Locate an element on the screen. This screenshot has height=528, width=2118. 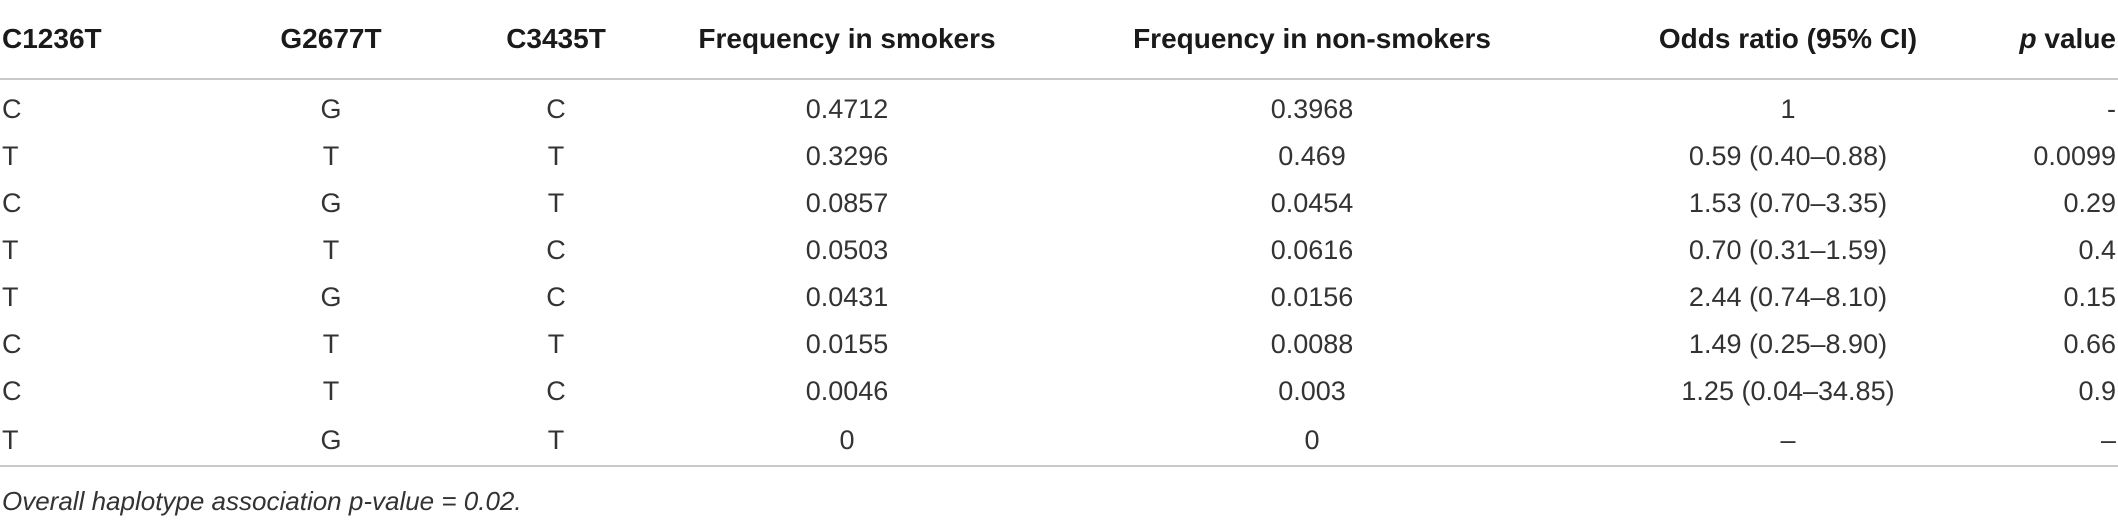
cell-p-value: 0.29 is located at coordinates (2089, 203).